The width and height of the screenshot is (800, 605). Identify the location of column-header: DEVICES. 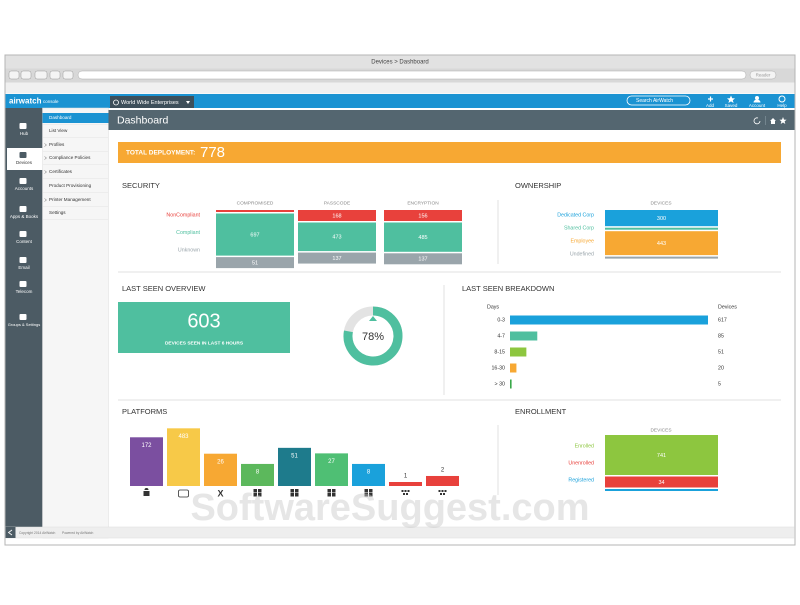
(660, 430).